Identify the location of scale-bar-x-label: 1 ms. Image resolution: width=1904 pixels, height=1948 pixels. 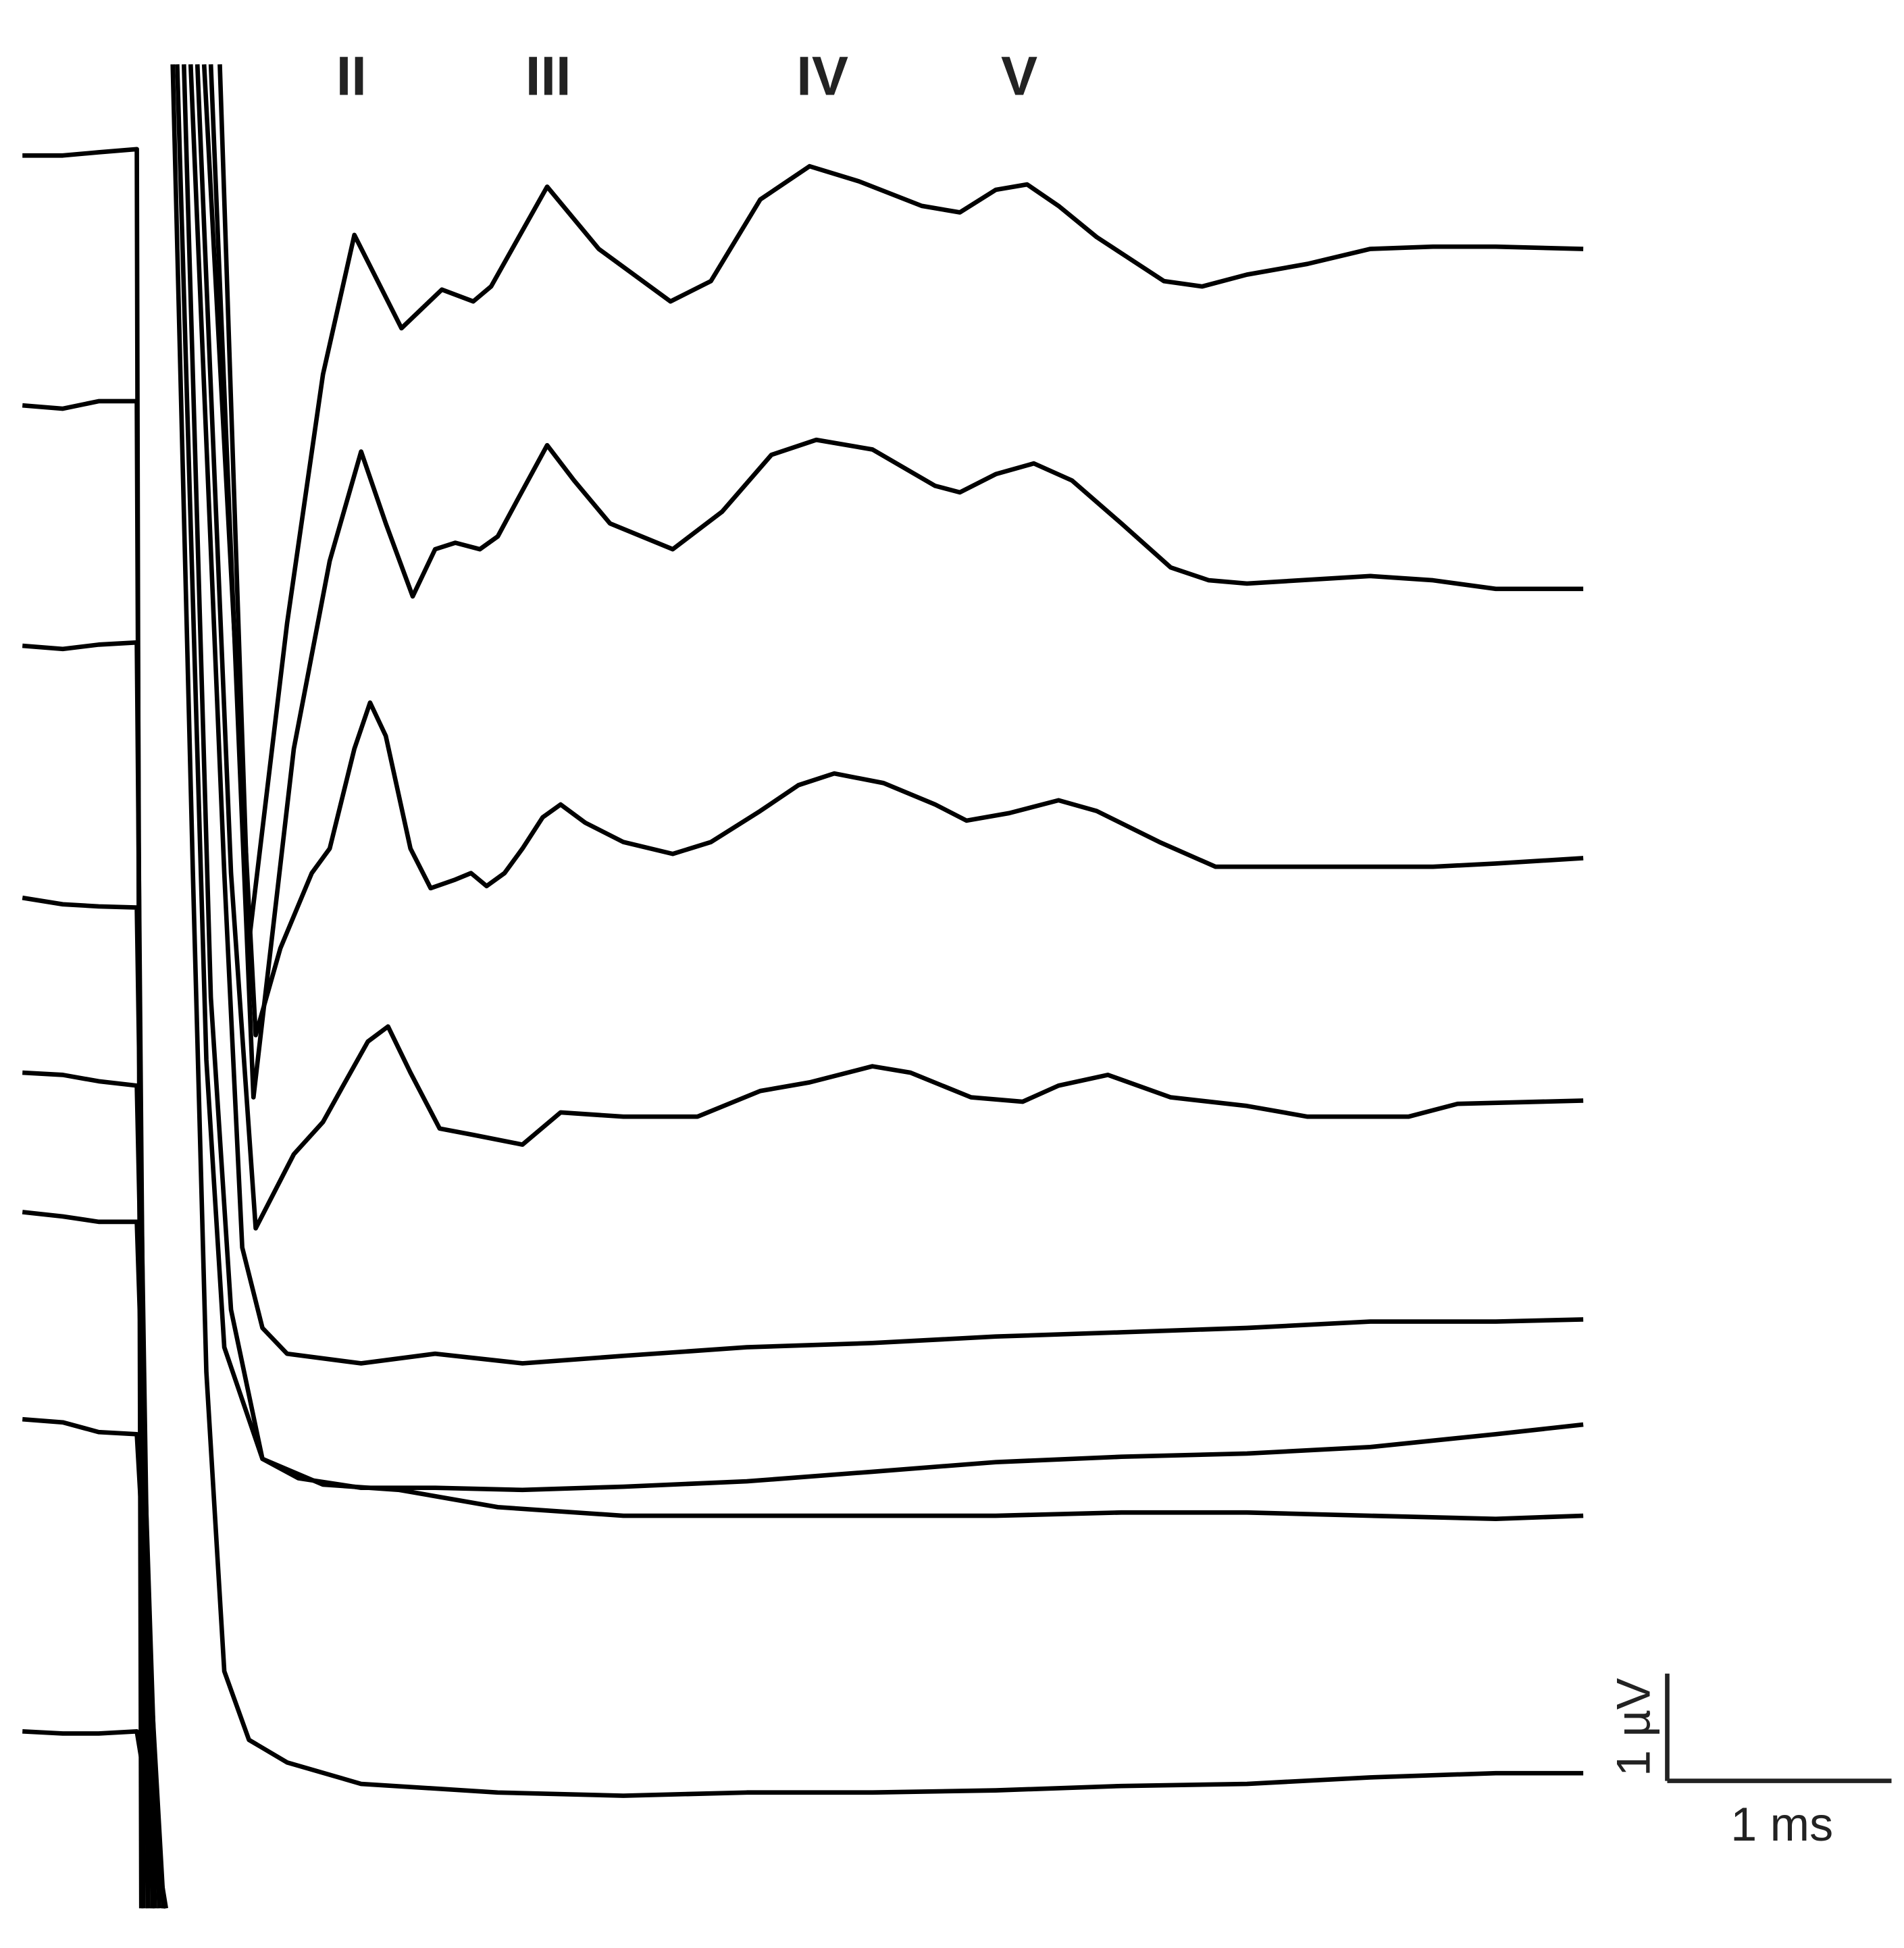
(1781, 1824).